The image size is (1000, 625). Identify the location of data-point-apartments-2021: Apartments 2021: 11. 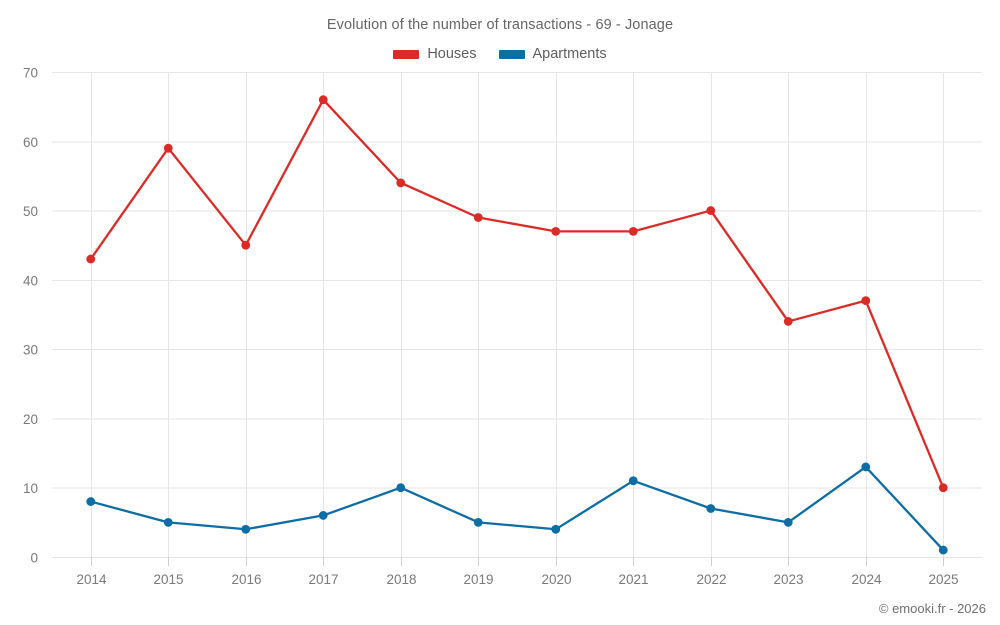
(633, 481).